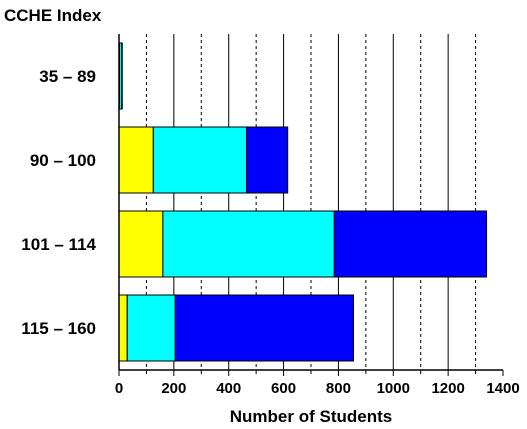 The height and width of the screenshot is (429, 527). Describe the element at coordinates (67, 76) in the screenshot. I see `category-label-1: 35 – 89` at that location.